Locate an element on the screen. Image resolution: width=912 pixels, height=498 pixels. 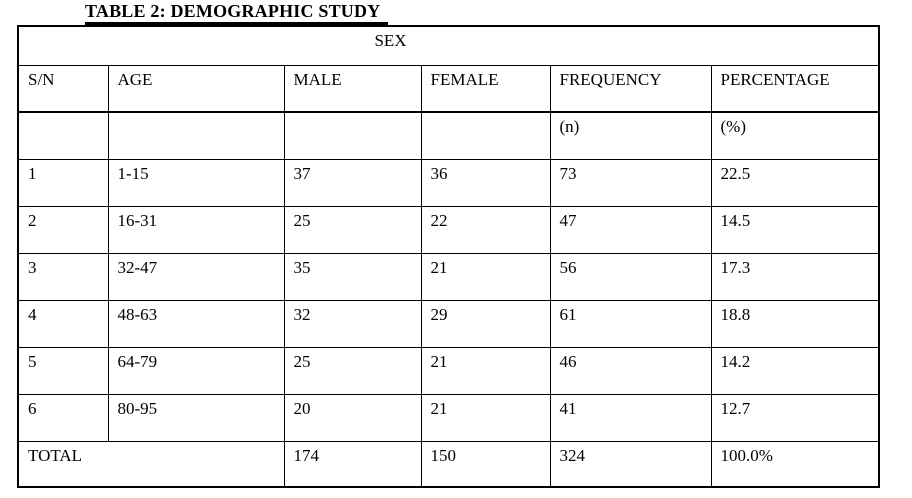
cell-age: 80-95 is located at coordinates (196, 417).